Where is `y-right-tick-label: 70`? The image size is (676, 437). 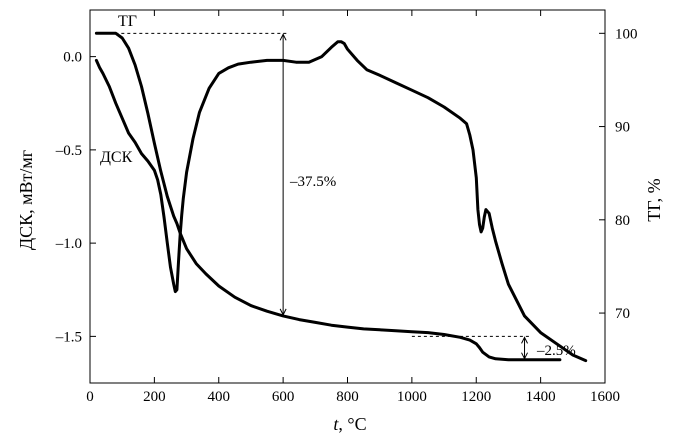
y-right-tick-label: 70 is located at coordinates (622, 314).